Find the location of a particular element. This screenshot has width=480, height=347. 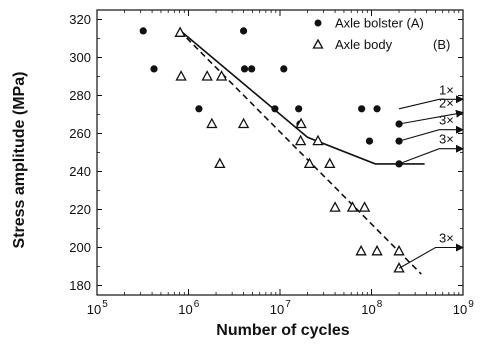

y-tick-label: 240 is located at coordinates (80, 171).